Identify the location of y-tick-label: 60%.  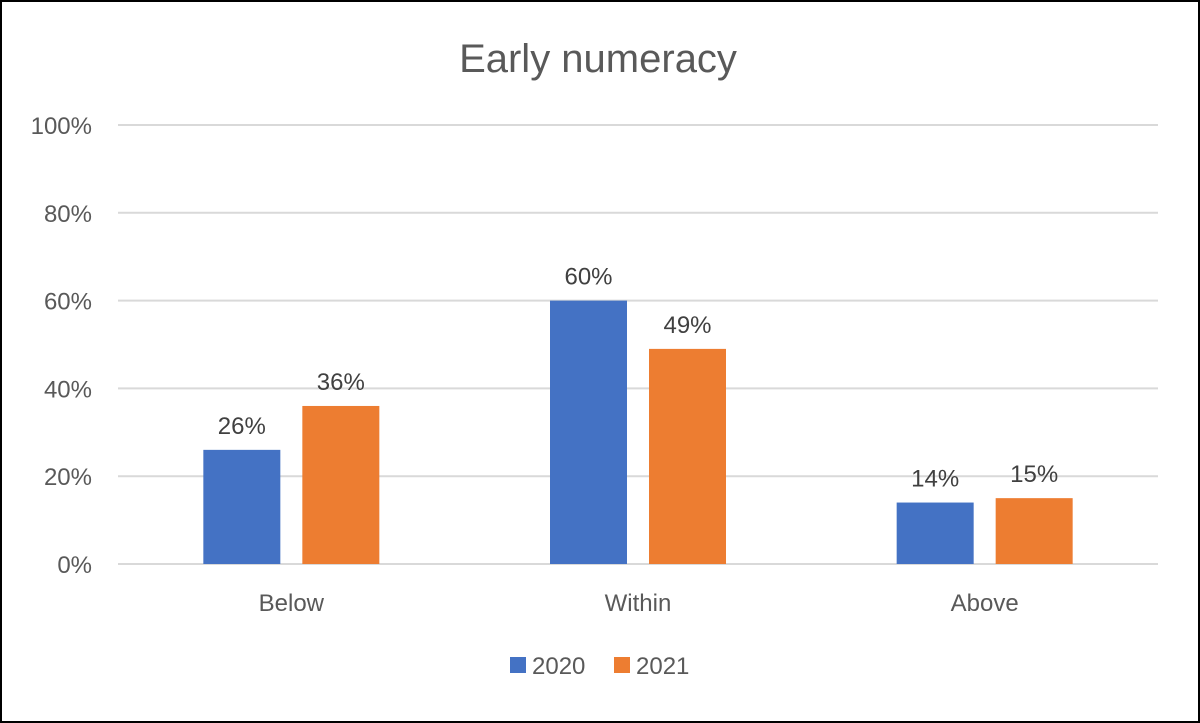
(68, 302).